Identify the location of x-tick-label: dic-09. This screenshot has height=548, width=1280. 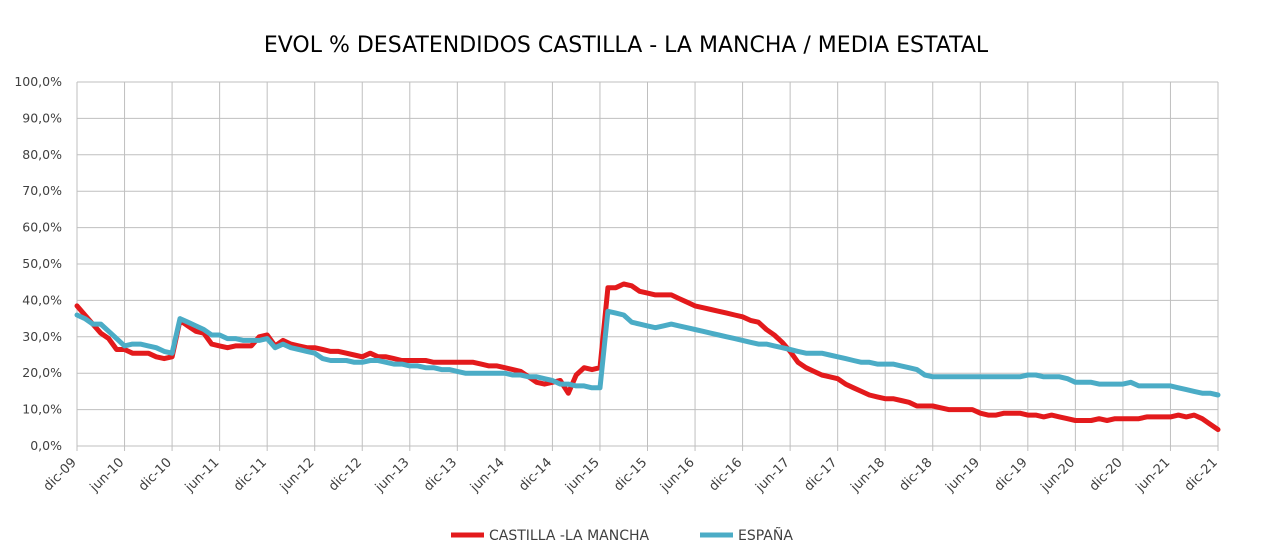
(60, 474).